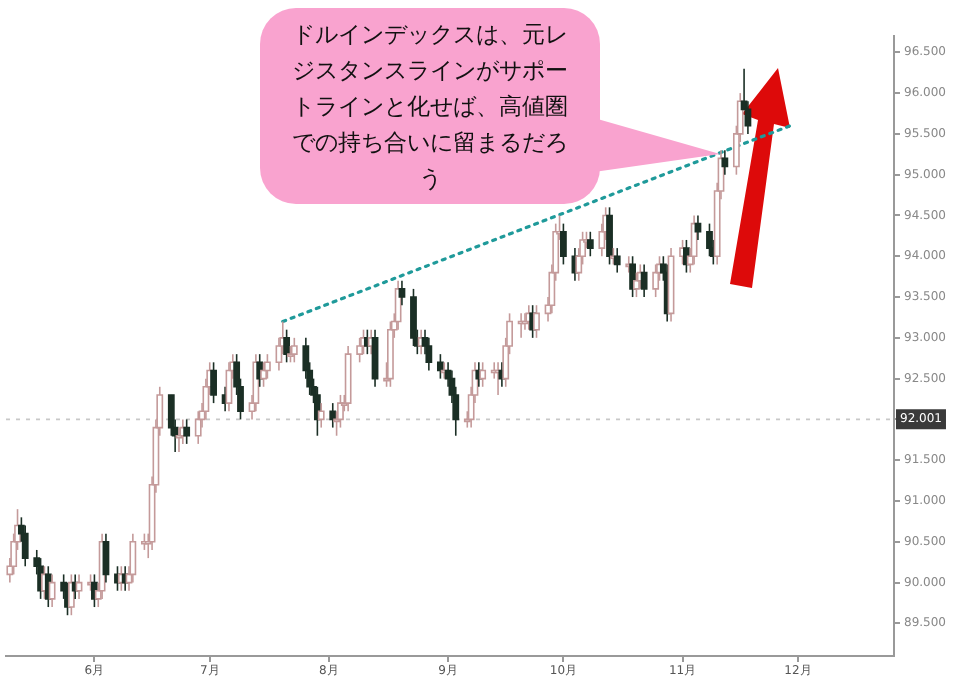  I want to click on annotation: ドルインデックスは、元レジスタンスラインがサポートラインと化せば、高値圏での持ち合いに留まるだろう, so click(430, 106).